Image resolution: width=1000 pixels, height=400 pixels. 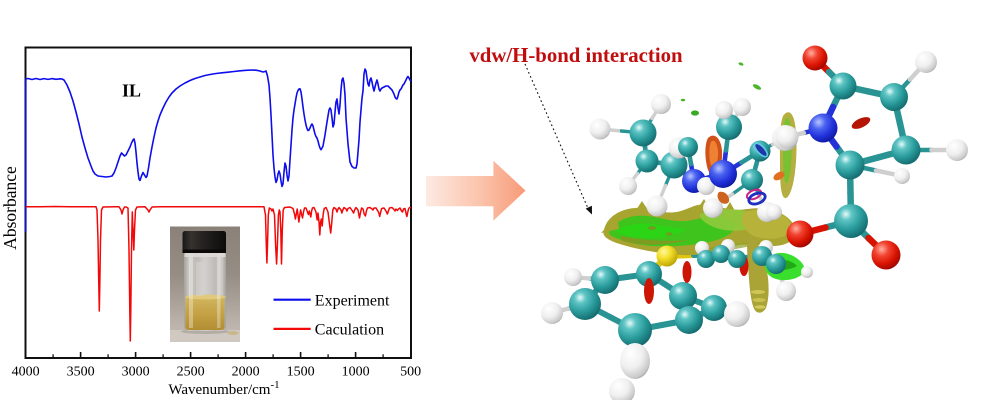 I want to click on svg-text: 1000, so click(x=356, y=372).